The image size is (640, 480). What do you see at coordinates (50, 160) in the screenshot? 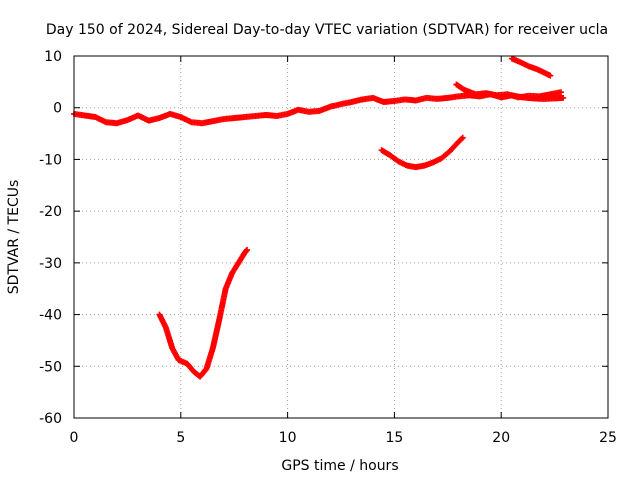
I see `y-tick-label: -10` at bounding box center [50, 160].